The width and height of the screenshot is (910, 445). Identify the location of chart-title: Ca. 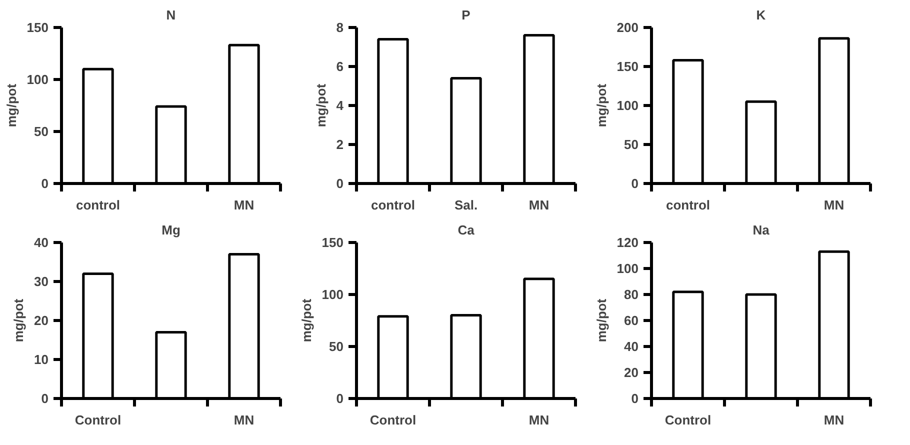
(467, 230).